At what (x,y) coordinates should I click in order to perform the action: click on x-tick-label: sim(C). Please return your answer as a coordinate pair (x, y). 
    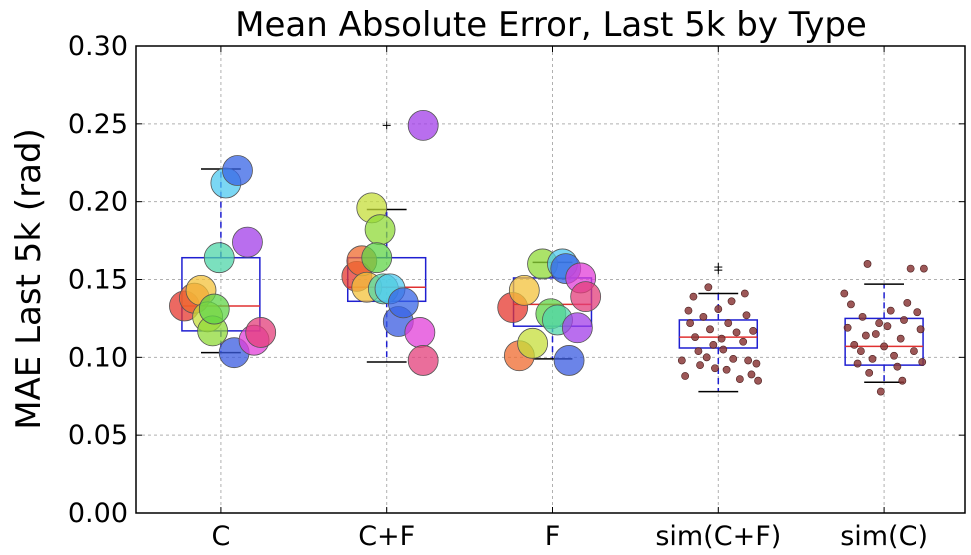
    Looking at the image, I should click on (884, 536).